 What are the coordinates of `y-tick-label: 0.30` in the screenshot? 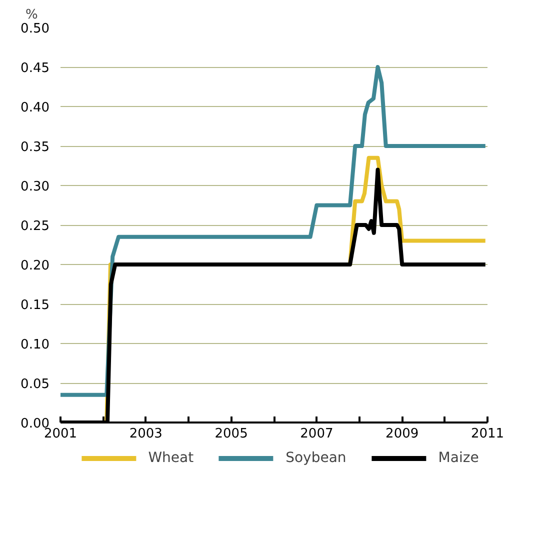 It's located at (35, 187).